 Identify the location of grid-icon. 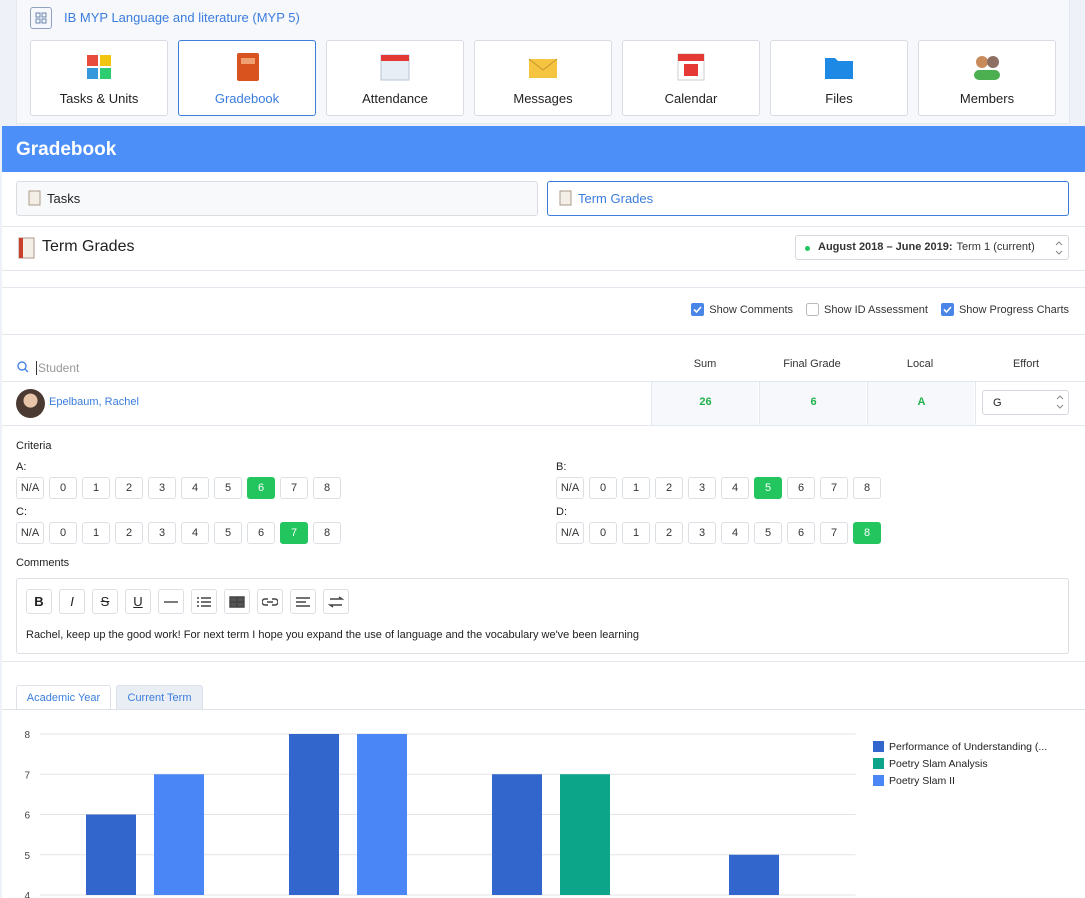
(41, 18).